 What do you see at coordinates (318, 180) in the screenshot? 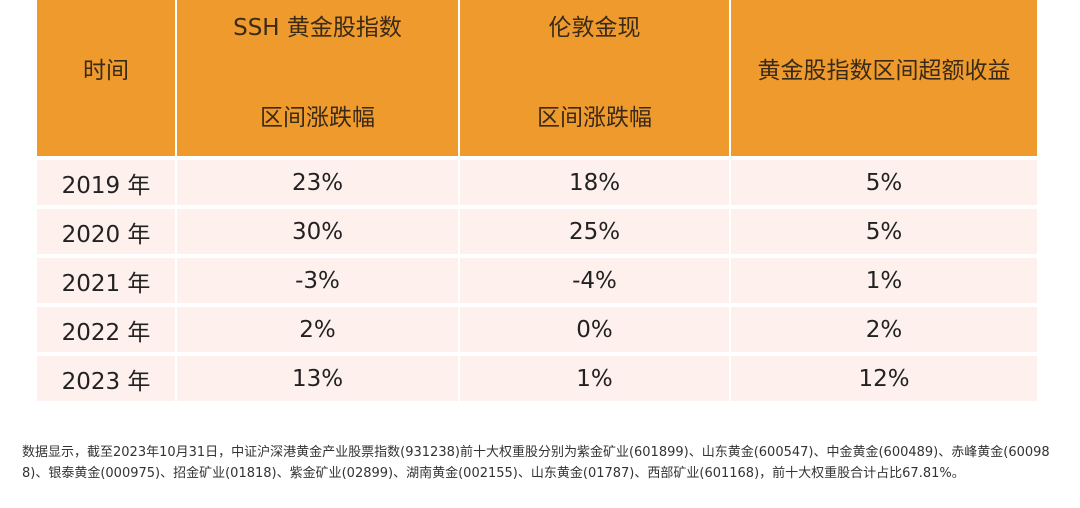
I see `cell-ssh-index-change: 23%` at bounding box center [318, 180].